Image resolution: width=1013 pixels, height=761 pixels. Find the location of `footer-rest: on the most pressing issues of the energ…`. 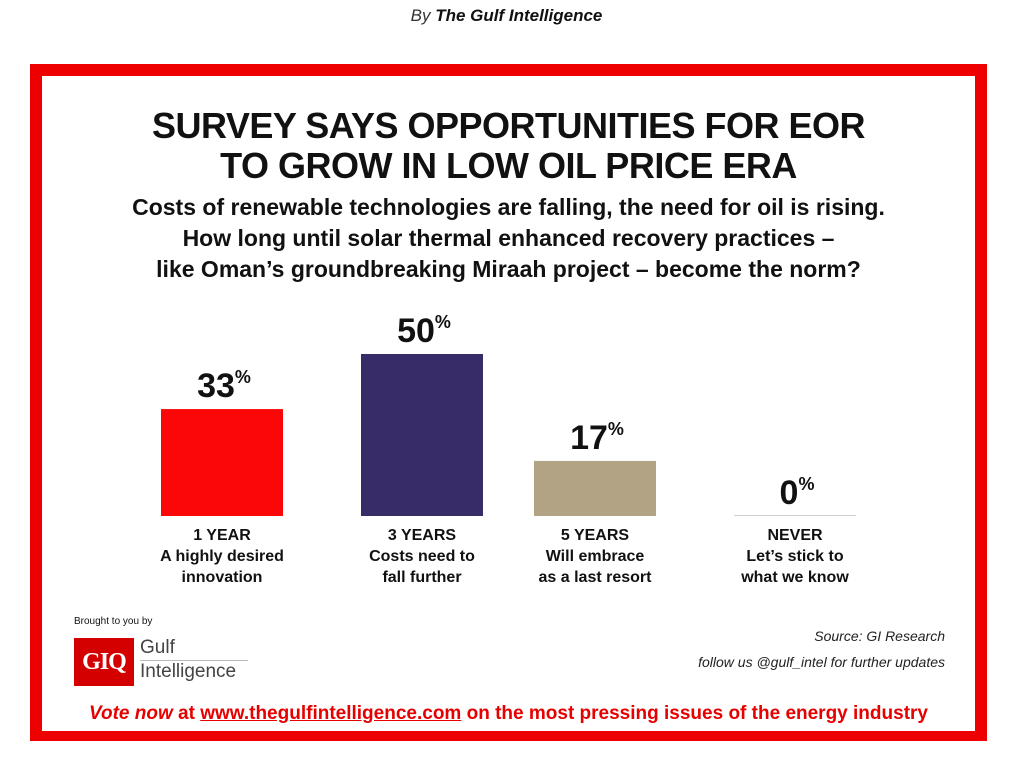

footer-rest: on the most pressing issues of the energ… is located at coordinates (694, 713).